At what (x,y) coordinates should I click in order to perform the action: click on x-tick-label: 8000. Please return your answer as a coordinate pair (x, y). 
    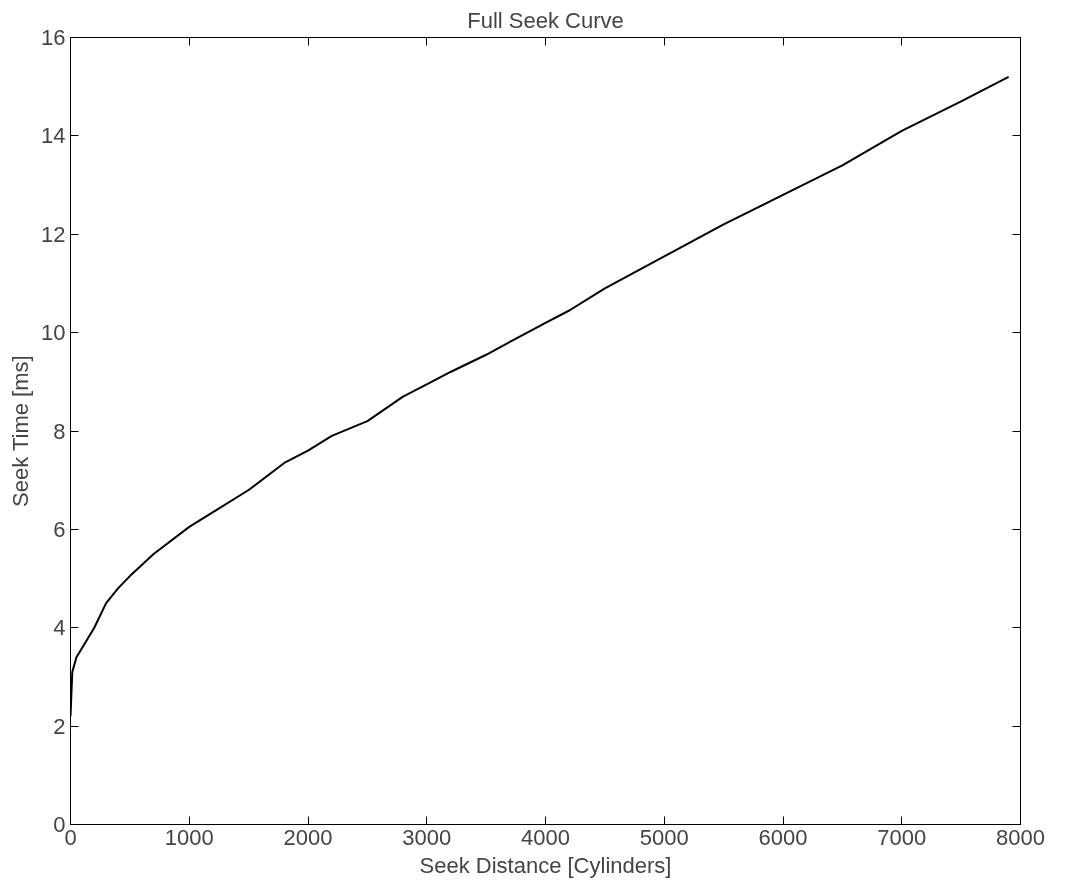
    Looking at the image, I should click on (1020, 837).